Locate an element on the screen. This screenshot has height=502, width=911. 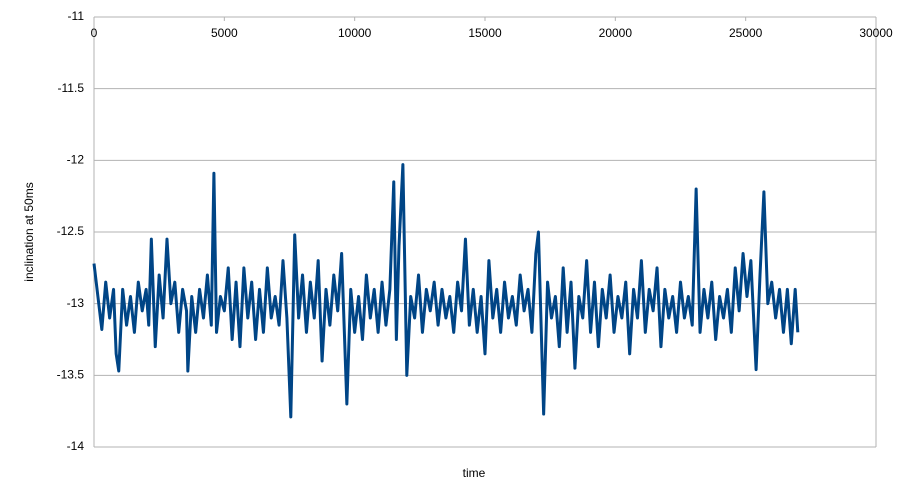
y-tick-label: -14 is located at coordinates (76, 446).